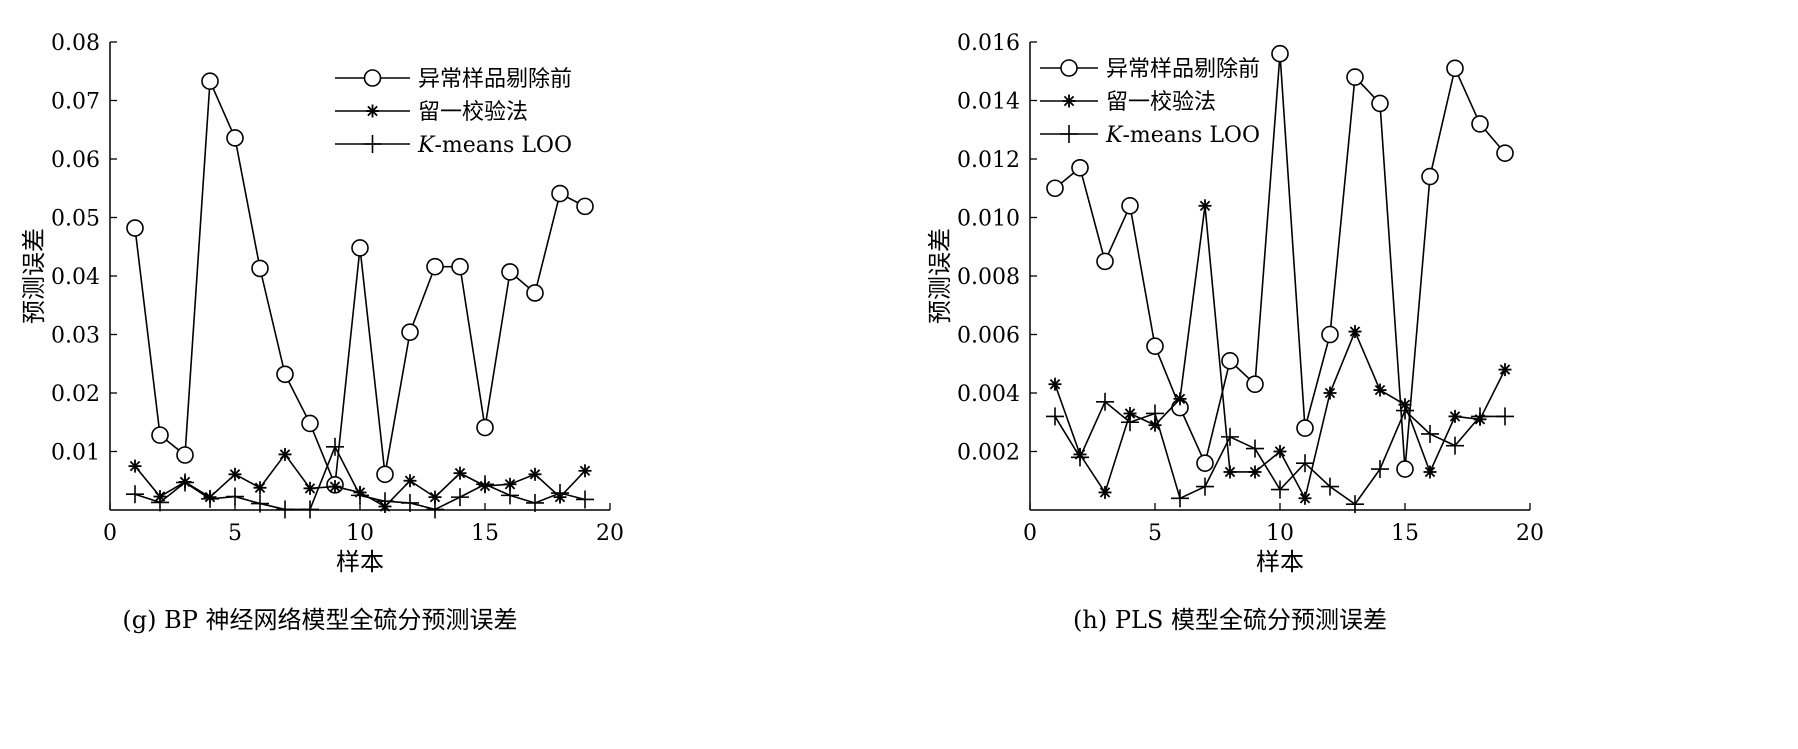  Describe the element at coordinates (75, 277) in the screenshot. I see `y-tick-label: 0.04` at that location.